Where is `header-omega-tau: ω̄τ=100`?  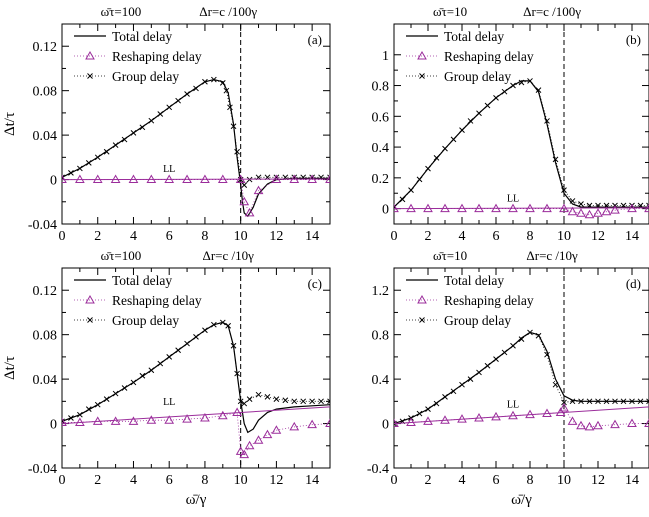 header-omega-tau: ω̄τ=100 is located at coordinates (121, 11).